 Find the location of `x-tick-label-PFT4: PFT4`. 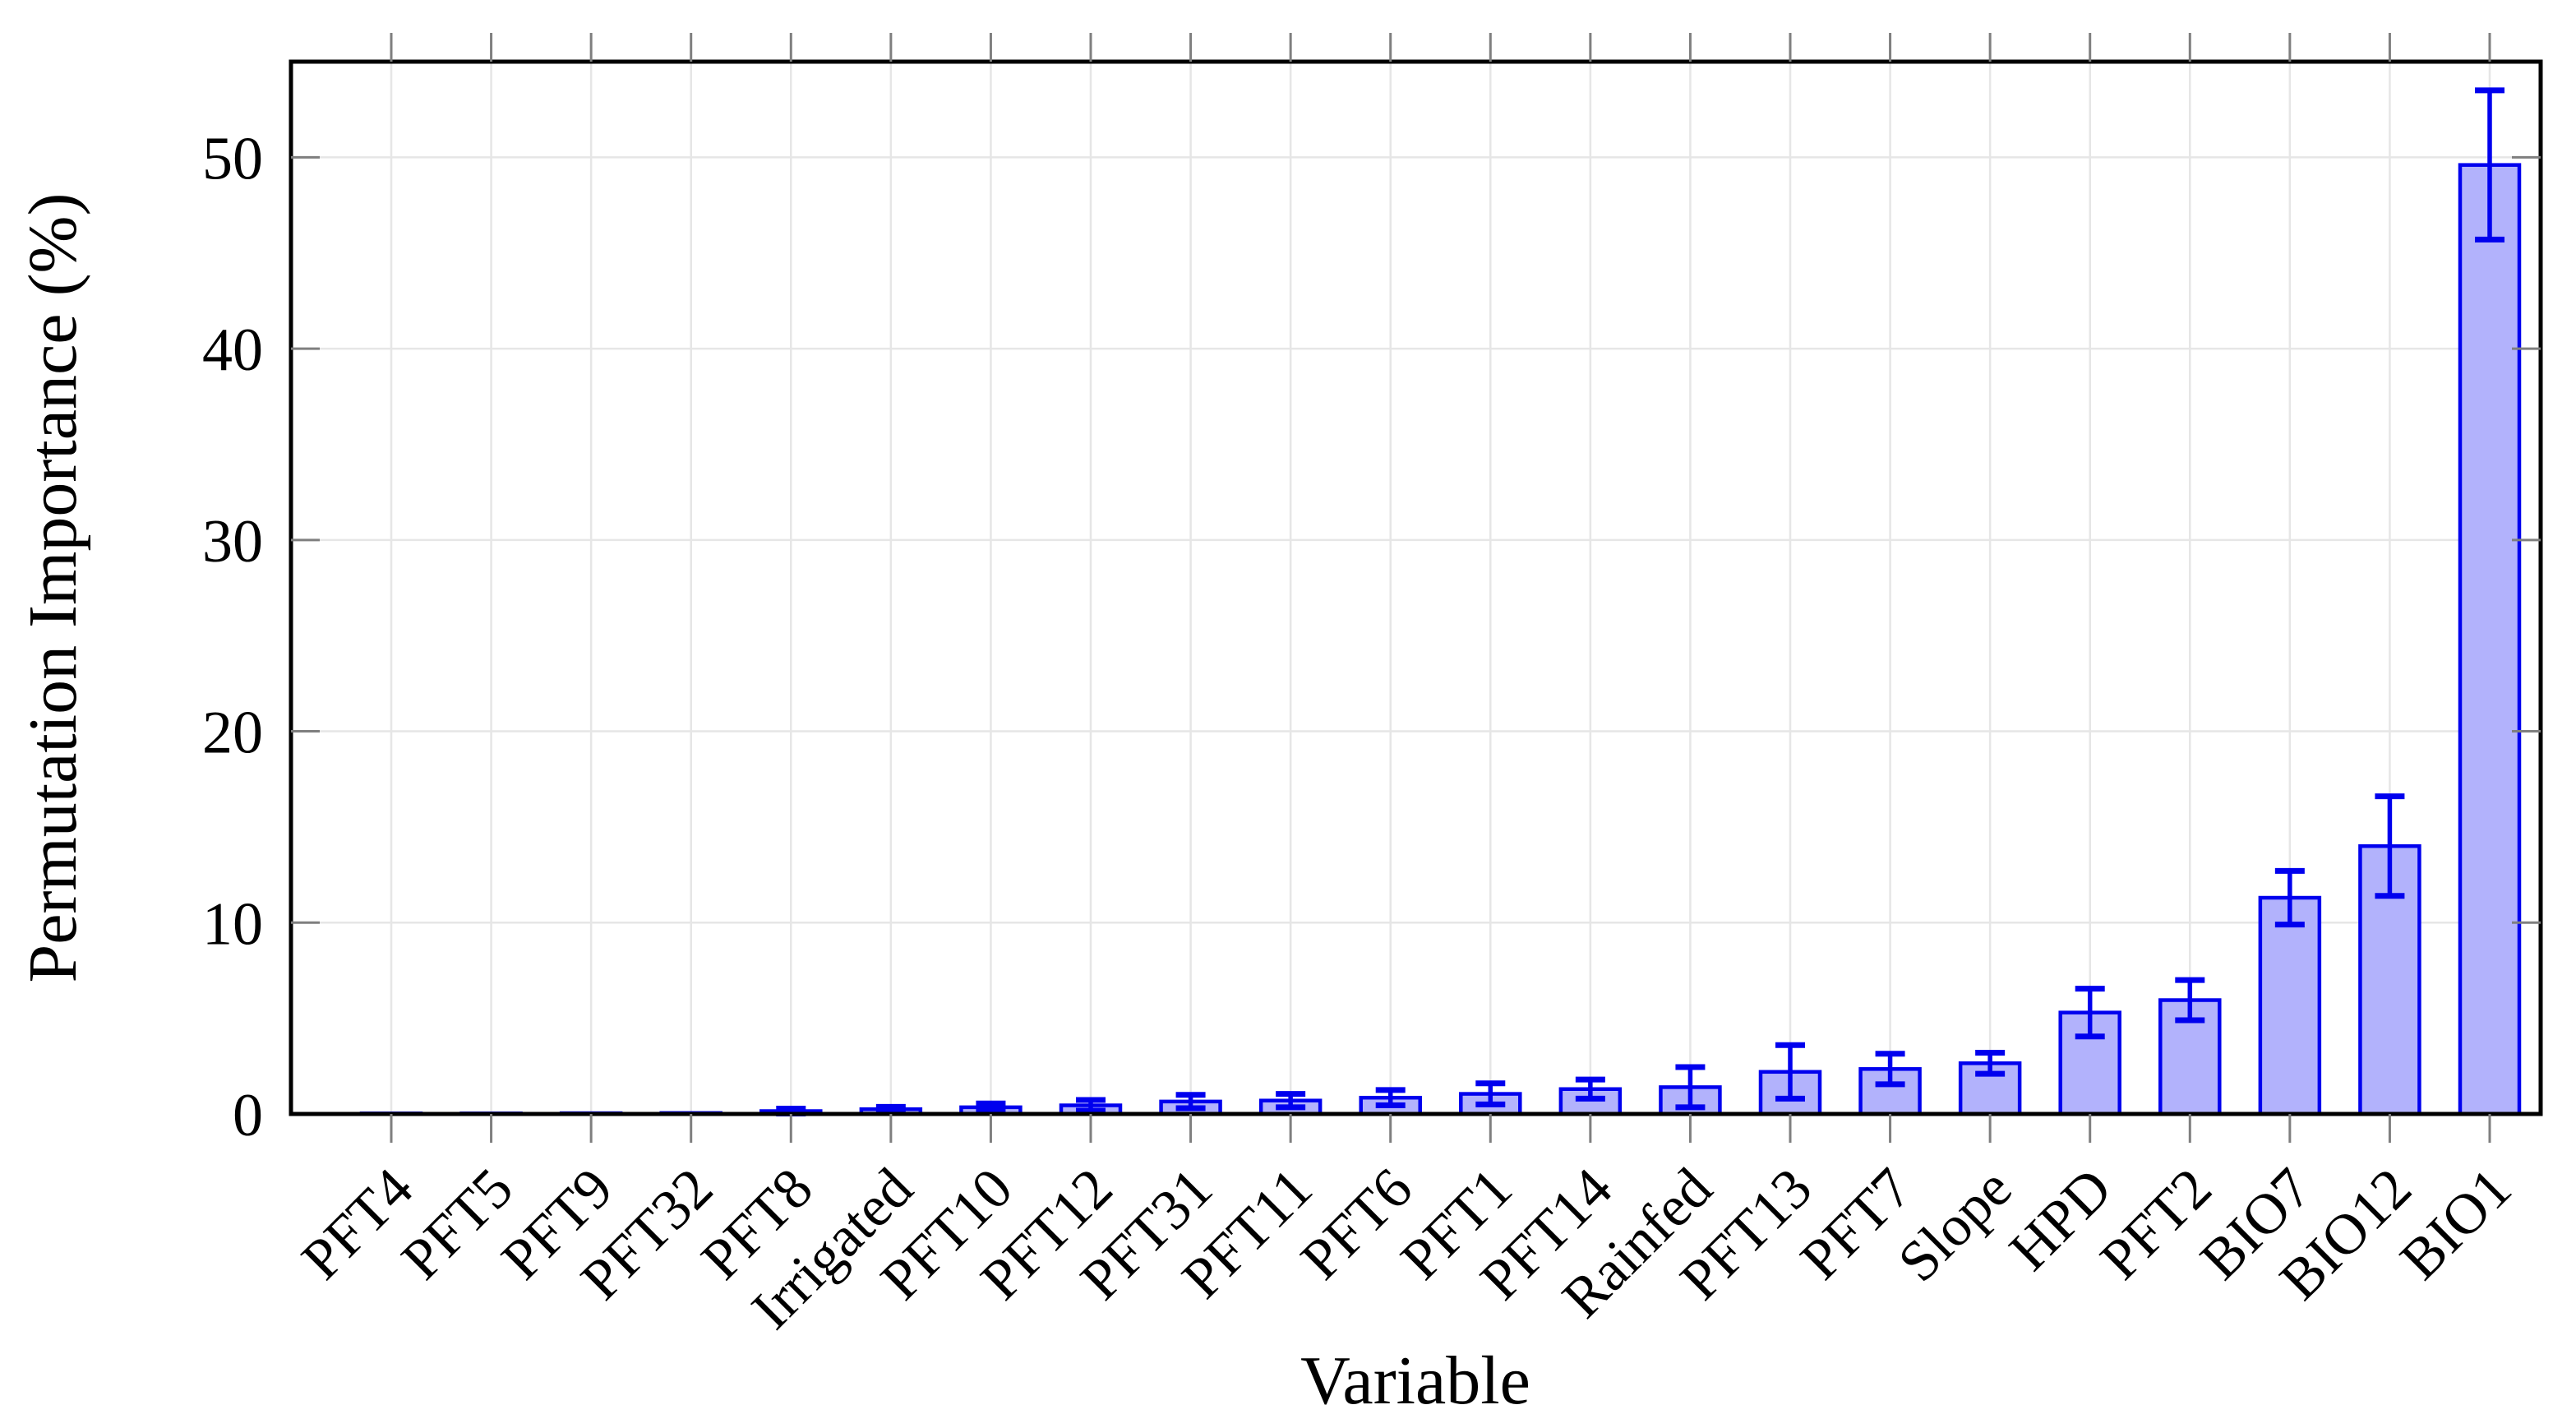

x-tick-label-PFT4: PFT4 is located at coordinates (357, 1224).